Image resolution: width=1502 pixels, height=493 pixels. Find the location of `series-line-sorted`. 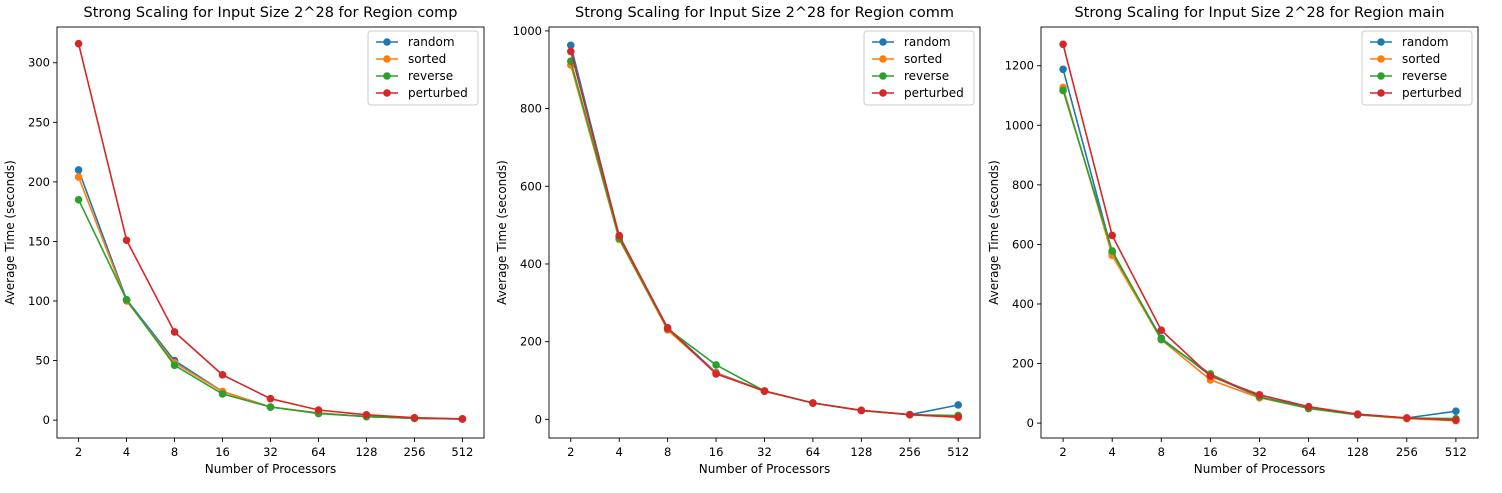

series-line-sorted is located at coordinates (270, 298).